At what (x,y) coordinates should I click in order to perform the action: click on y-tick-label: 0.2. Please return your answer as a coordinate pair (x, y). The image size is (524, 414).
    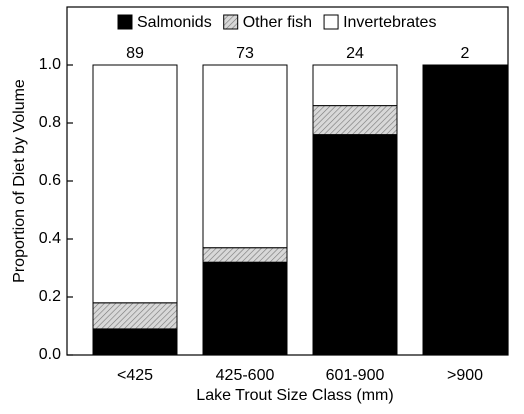
    Looking at the image, I should click on (50, 296).